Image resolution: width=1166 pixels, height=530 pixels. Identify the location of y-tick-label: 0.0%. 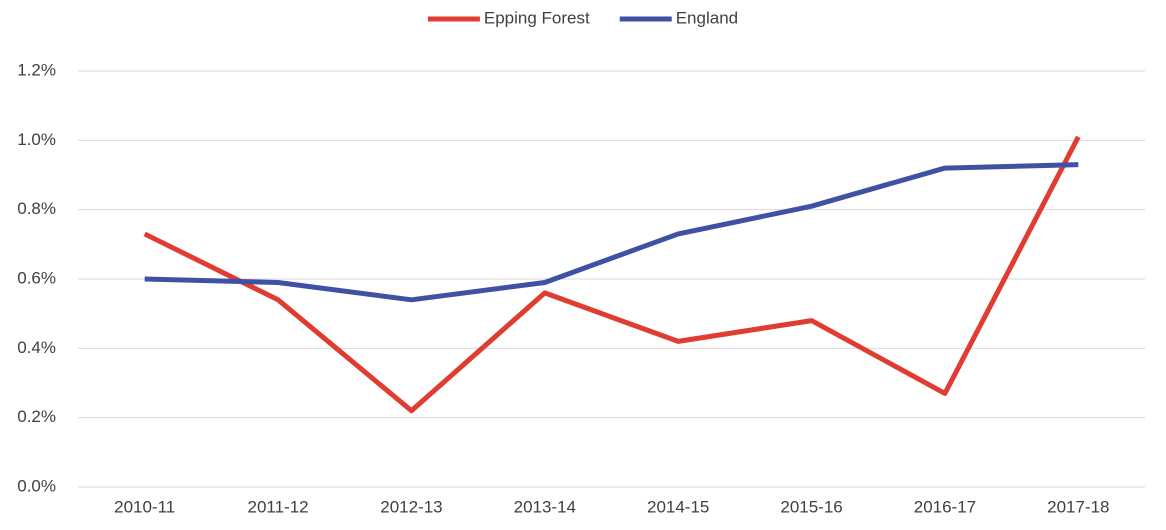
(36, 485).